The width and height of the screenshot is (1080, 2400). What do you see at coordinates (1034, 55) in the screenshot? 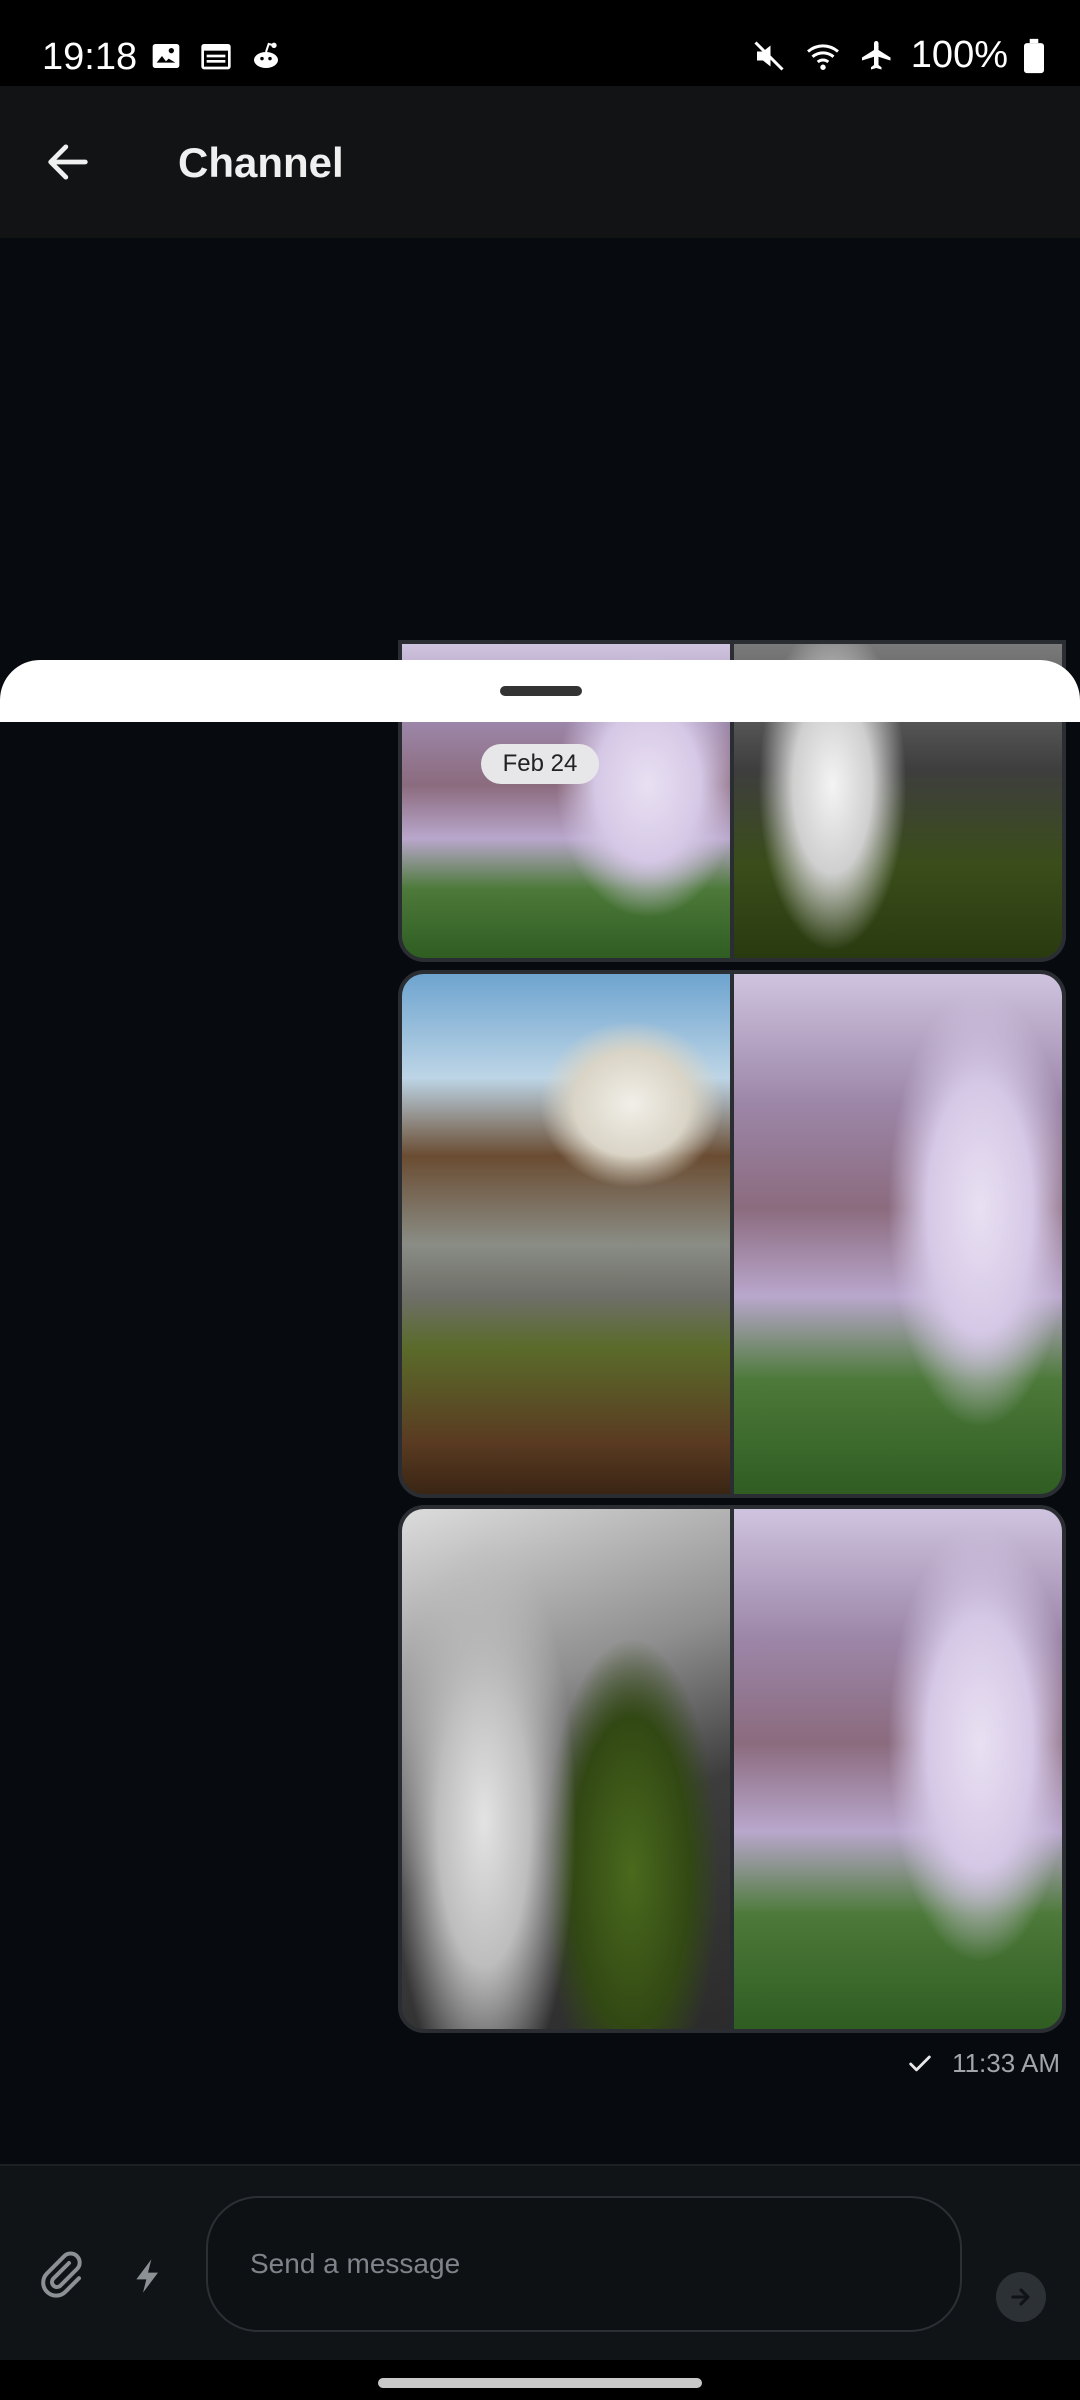
I see `battery-icon` at bounding box center [1034, 55].